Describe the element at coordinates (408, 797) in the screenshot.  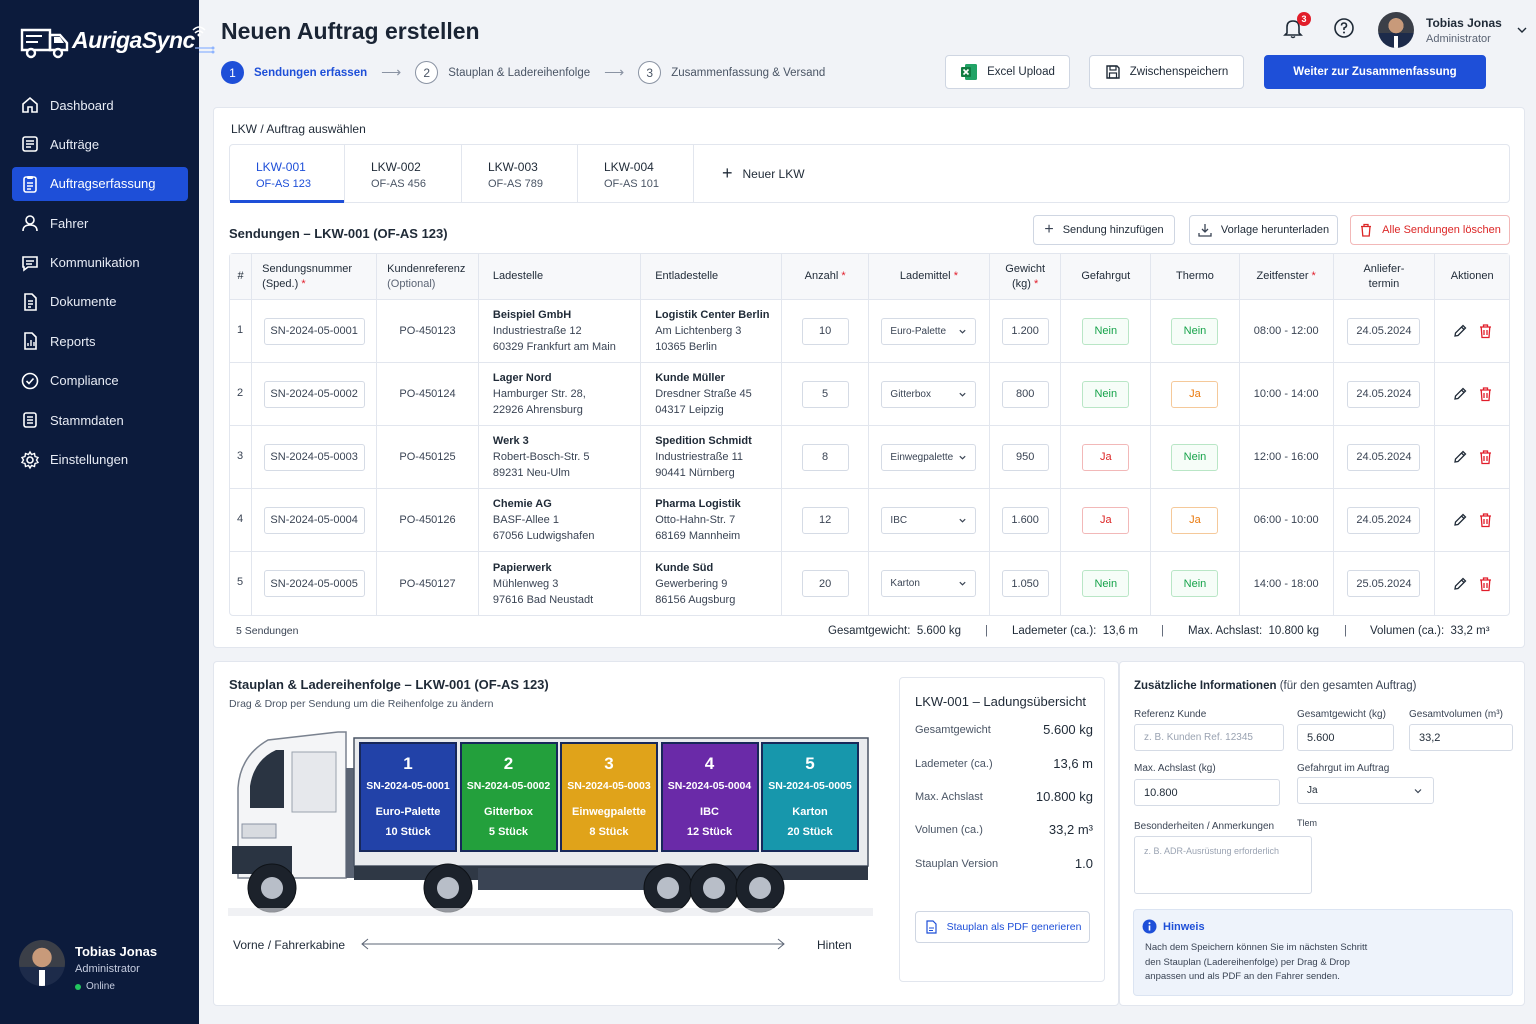
I see `stowage-segment-1: 1 SN-2024-05-0001 Euro-Palette 10 Stück` at that location.